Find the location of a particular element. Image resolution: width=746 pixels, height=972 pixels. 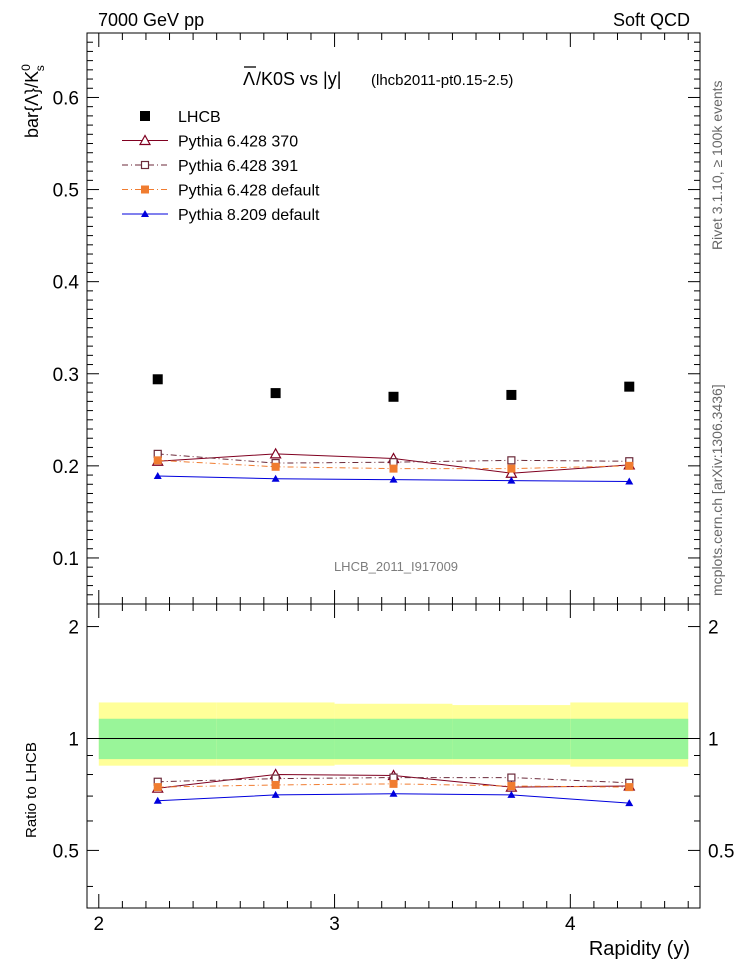

analysis-watermark: LHCB_2011_I917009 is located at coordinates (396, 566).